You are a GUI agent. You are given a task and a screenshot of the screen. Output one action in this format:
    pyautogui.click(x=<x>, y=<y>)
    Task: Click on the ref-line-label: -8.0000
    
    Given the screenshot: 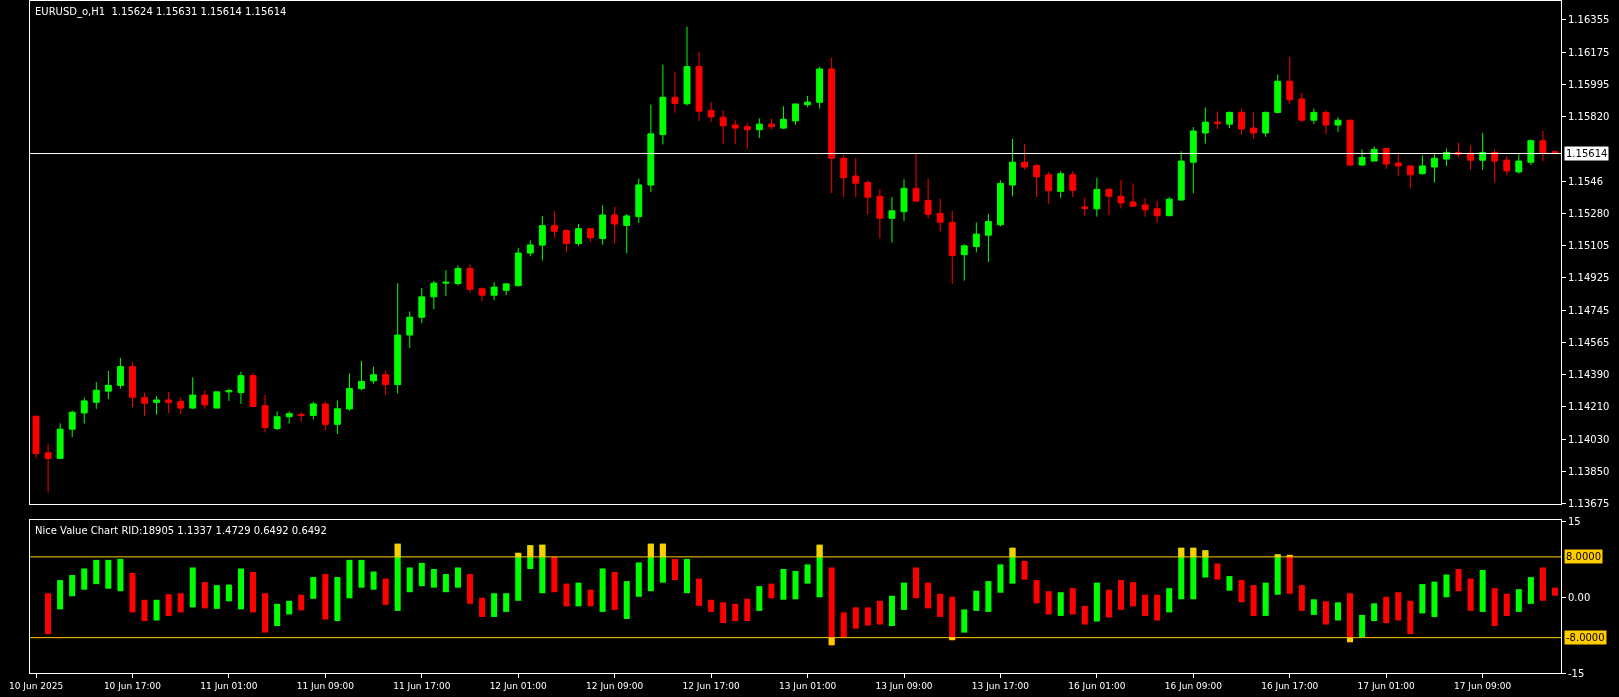 What is the action you would take?
    pyautogui.click(x=1585, y=637)
    